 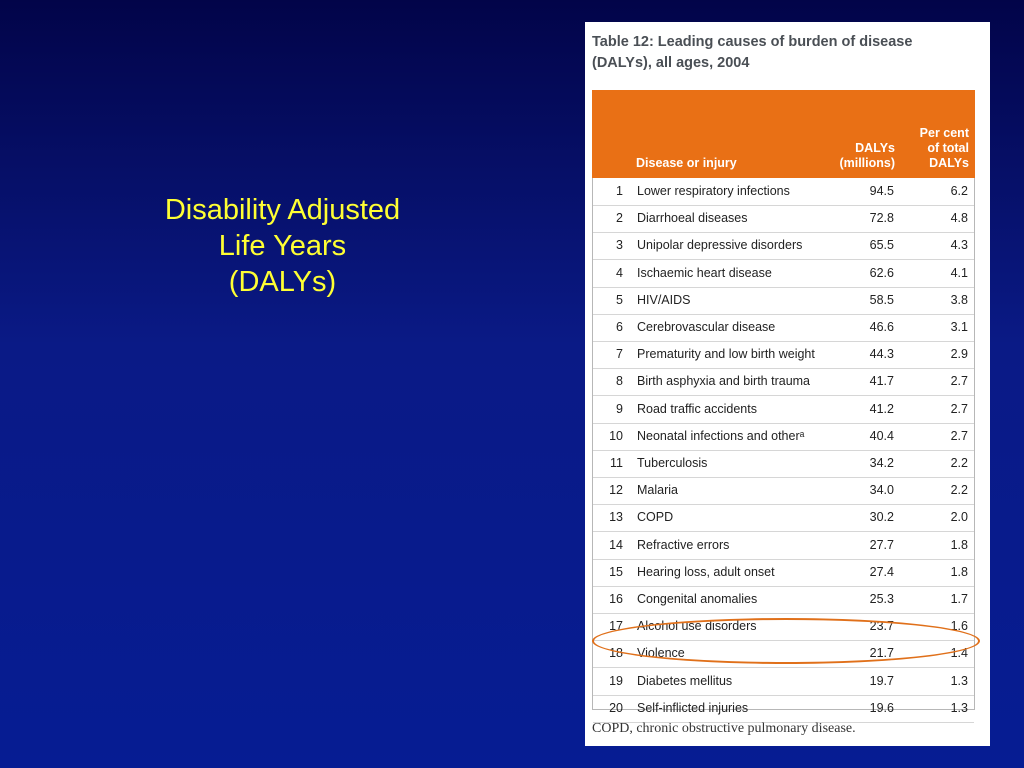 I want to click on table-row: 10 Neonatal infections and otherᵃ 40.4 2.7, so click(x=783, y=437).